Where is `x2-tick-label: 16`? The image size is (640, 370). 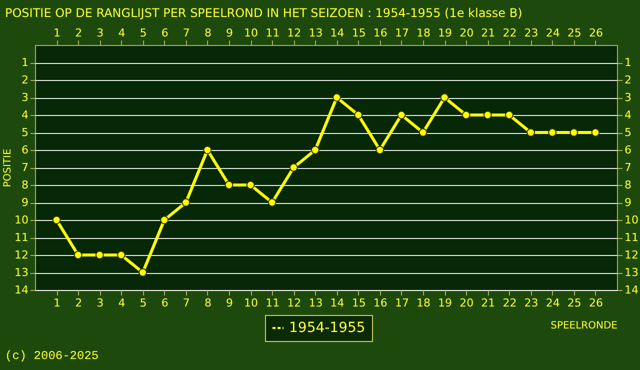
x2-tick-label: 16 is located at coordinates (380, 33).